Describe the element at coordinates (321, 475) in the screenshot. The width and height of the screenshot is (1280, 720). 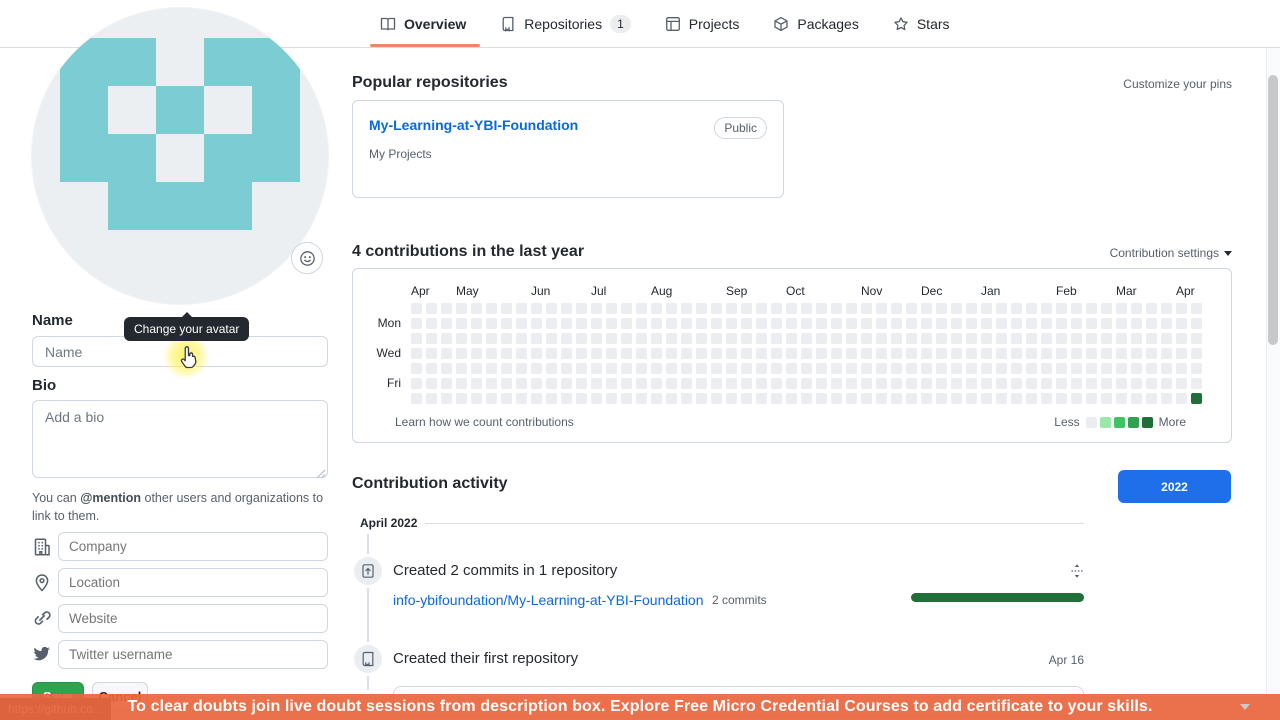
I see `resize-handle-icon` at that location.